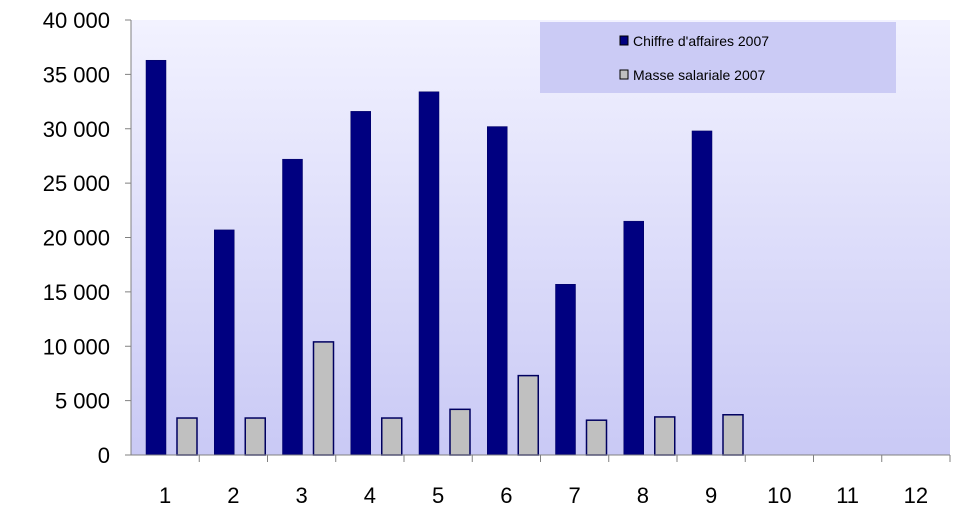  Describe the element at coordinates (643, 495) in the screenshot. I see `x-tick-label-8: 8` at that location.